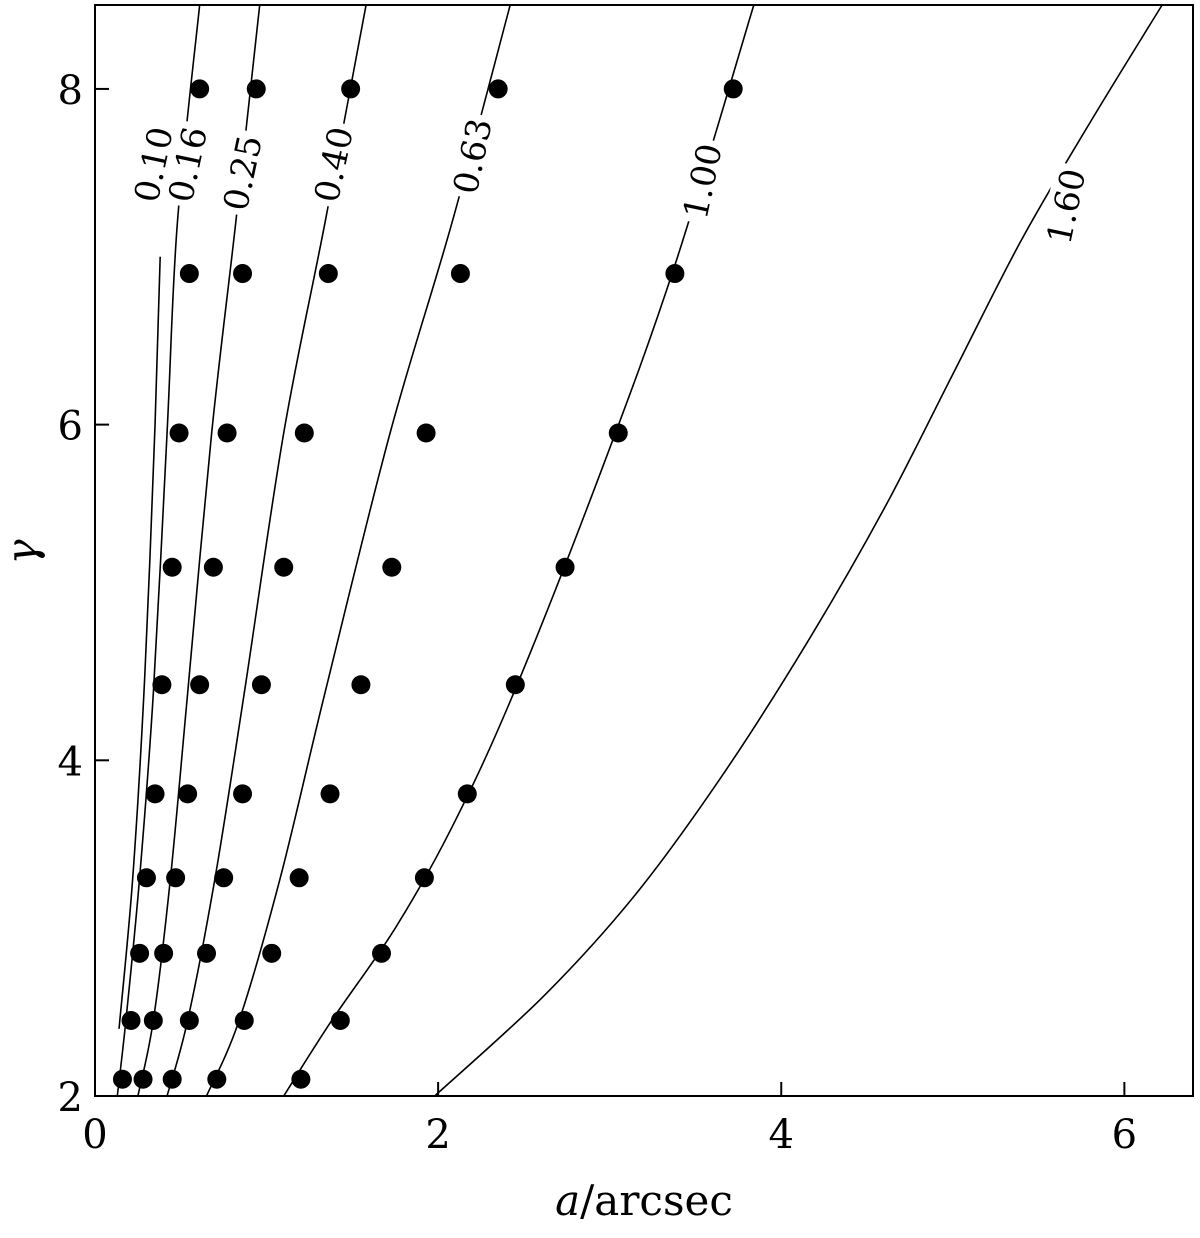  Describe the element at coordinates (437, 1135) in the screenshot. I see `x-tick-label-2: 2` at that location.